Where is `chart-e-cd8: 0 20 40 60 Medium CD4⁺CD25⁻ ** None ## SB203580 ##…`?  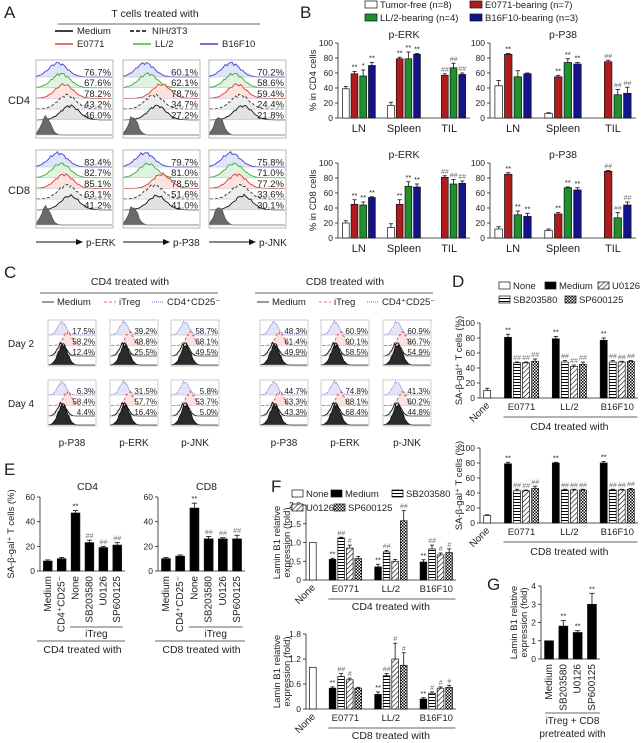
chart-e-cd8: 0 20 40 60 Medium CD4⁺CD25⁻ ** None ## SB203580 ##… is located at coordinates (194, 568).